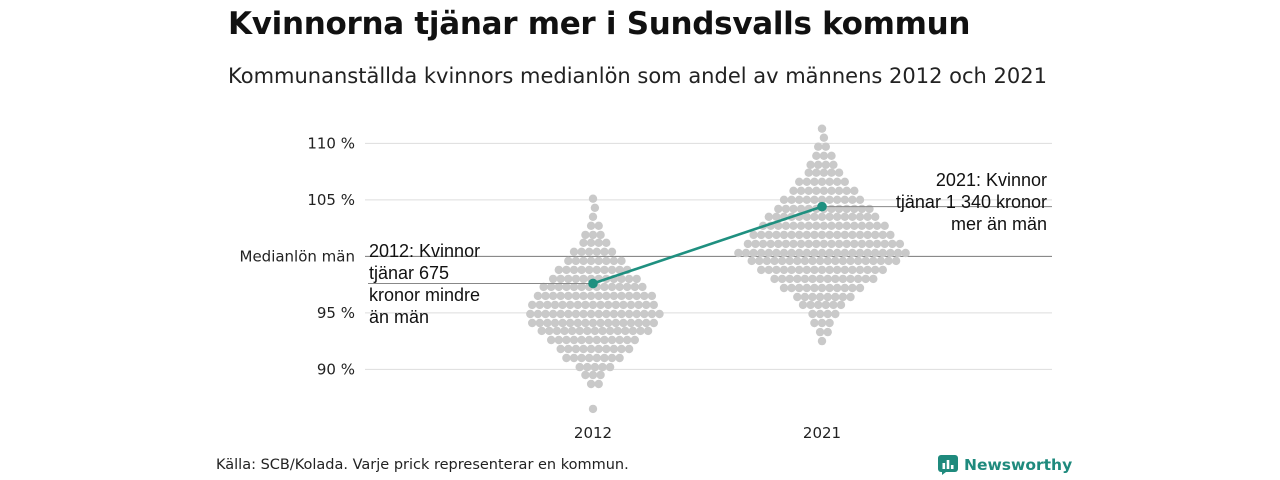 Image resolution: width=1280 pixels, height=480 pixels. I want to click on y-tick-label: 90 %, so click(336, 369).